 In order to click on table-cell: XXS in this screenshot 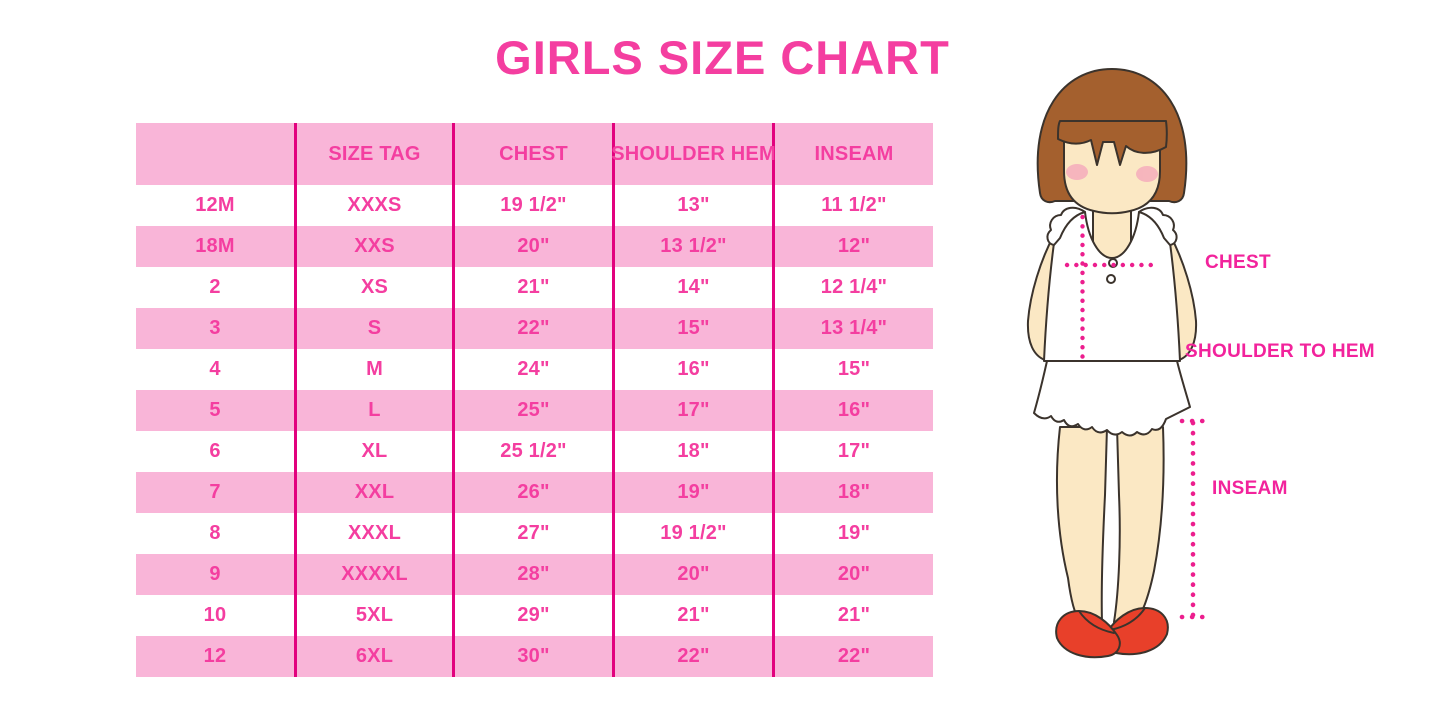, I will do `click(376, 246)`.